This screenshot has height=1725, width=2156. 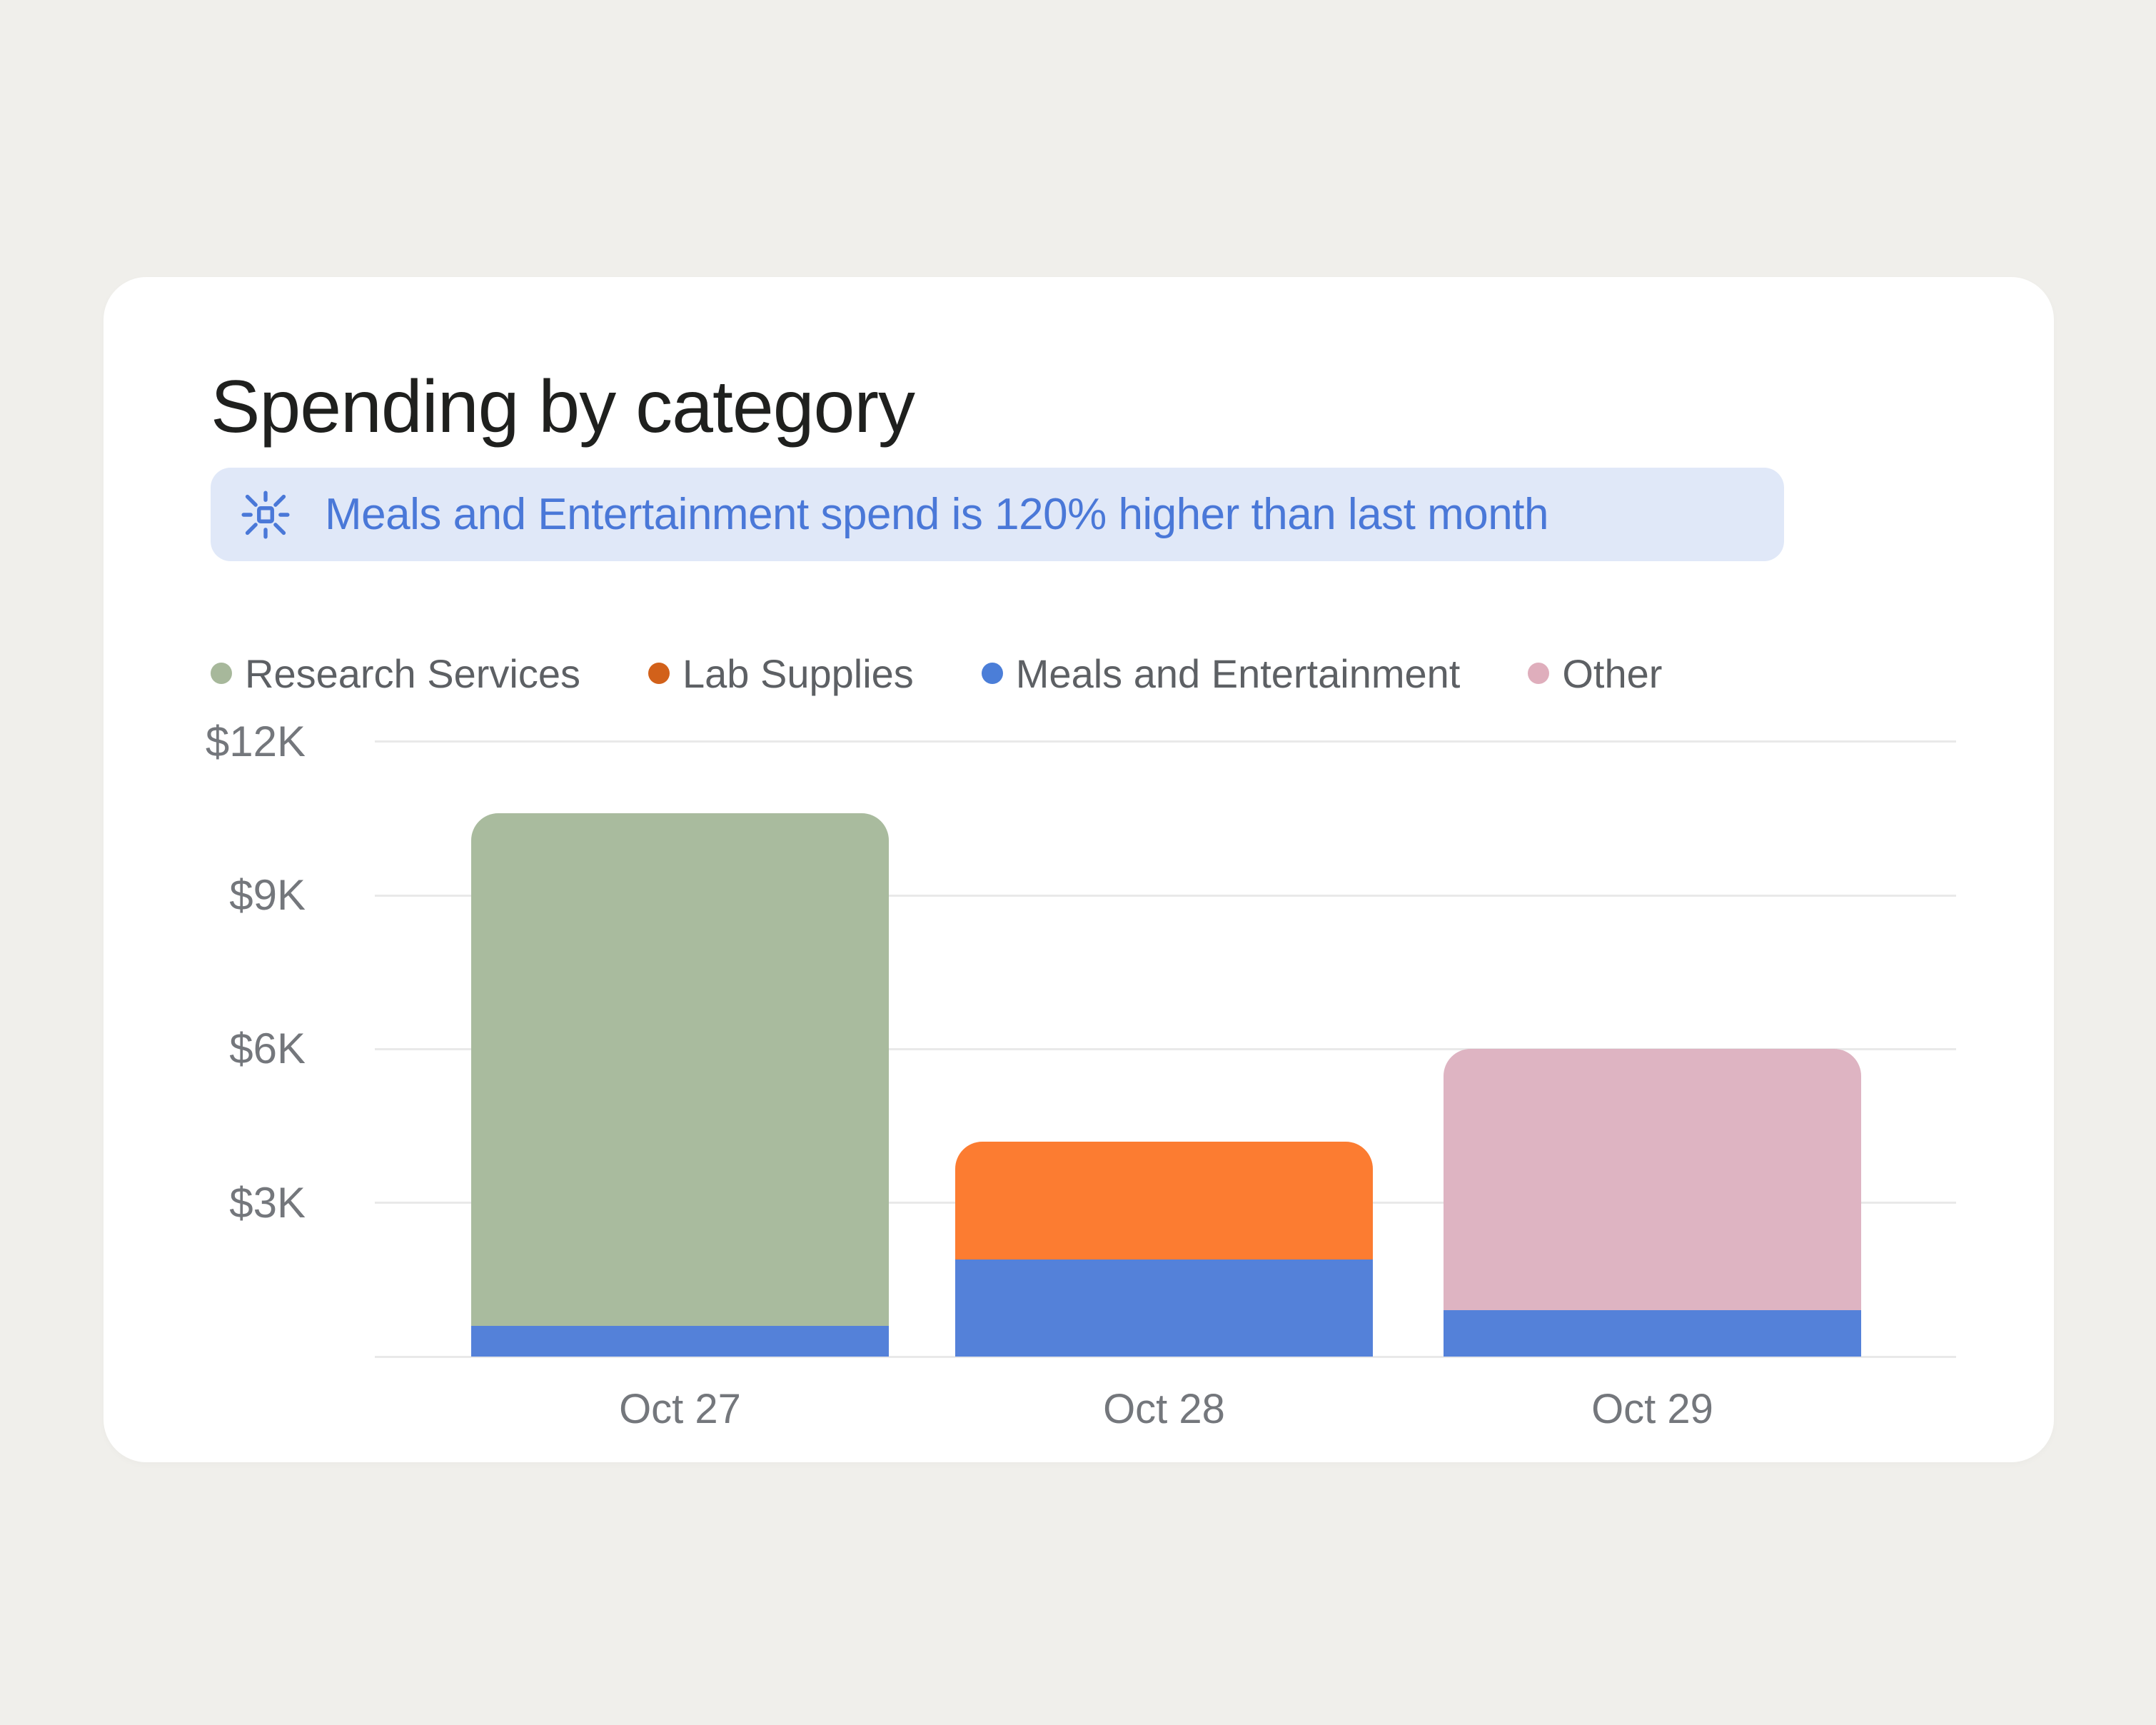 I want to click on legend-label: Lab Supplies, so click(x=798, y=673).